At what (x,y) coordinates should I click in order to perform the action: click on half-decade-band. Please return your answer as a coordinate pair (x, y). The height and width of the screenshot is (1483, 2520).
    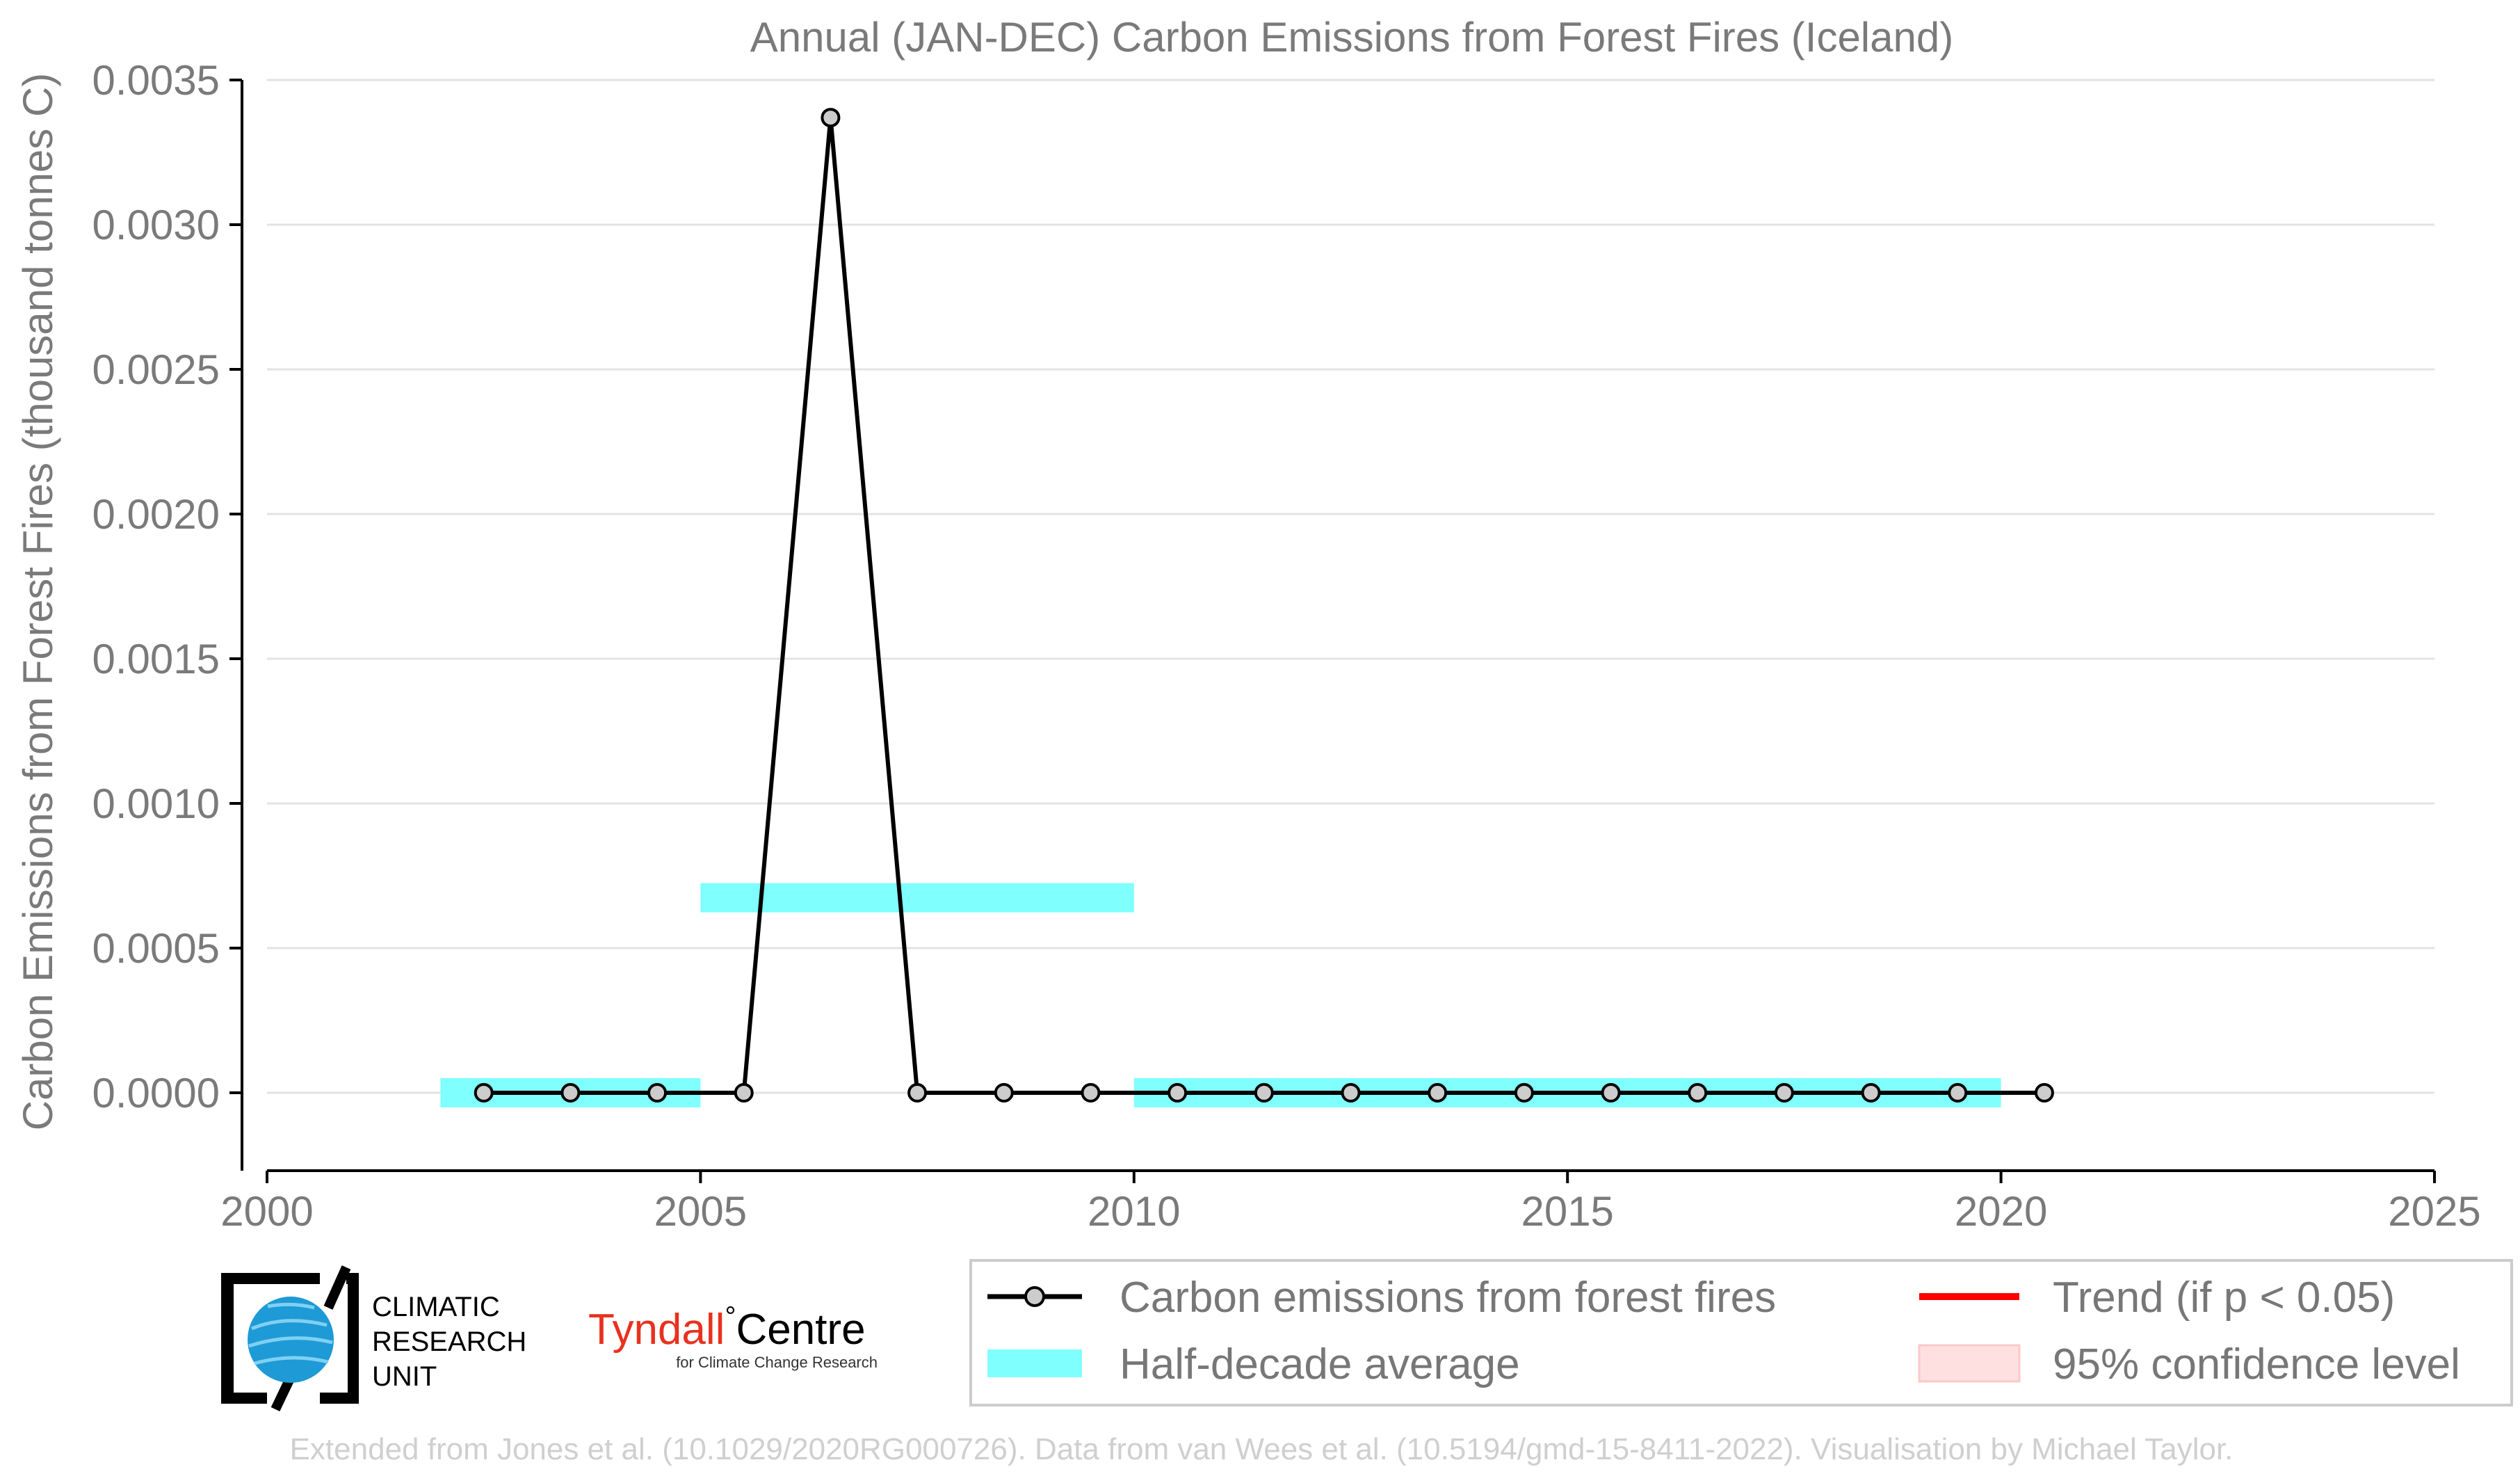
    Looking at the image, I should click on (917, 898).